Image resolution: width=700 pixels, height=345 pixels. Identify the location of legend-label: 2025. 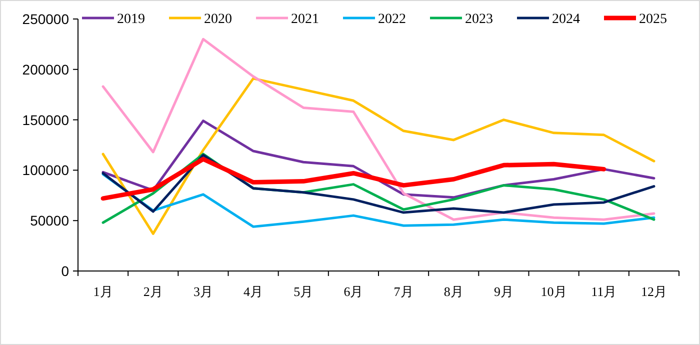
(653, 19).